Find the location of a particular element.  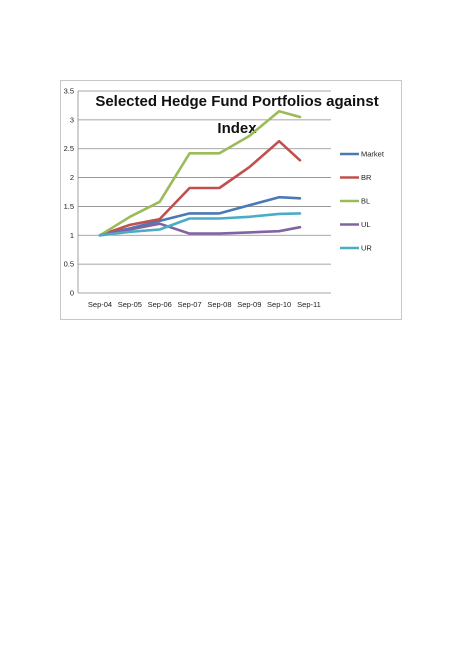

x-tick-label: Sep-08 is located at coordinates (219, 304).